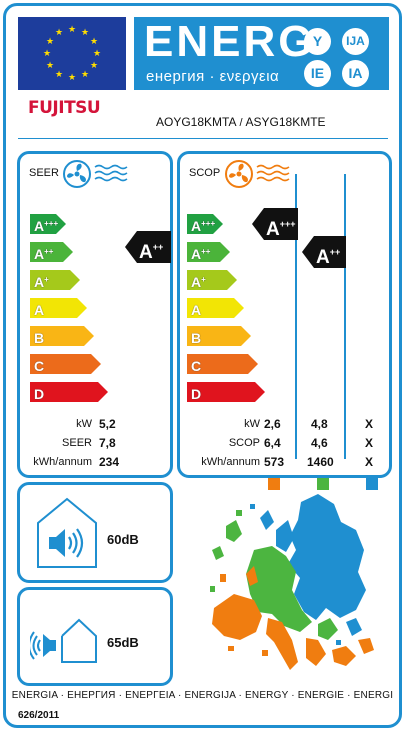 This screenshot has height=731, width=405. I want to click on scop-class-label: A+, so click(198, 282).